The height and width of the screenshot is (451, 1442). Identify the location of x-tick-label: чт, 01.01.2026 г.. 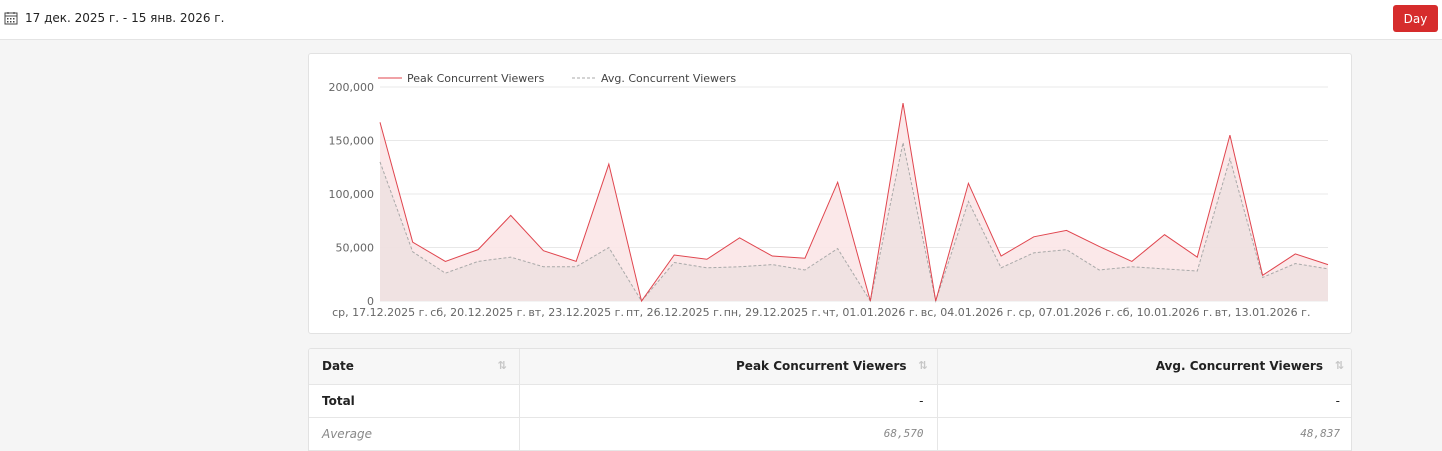
(871, 312).